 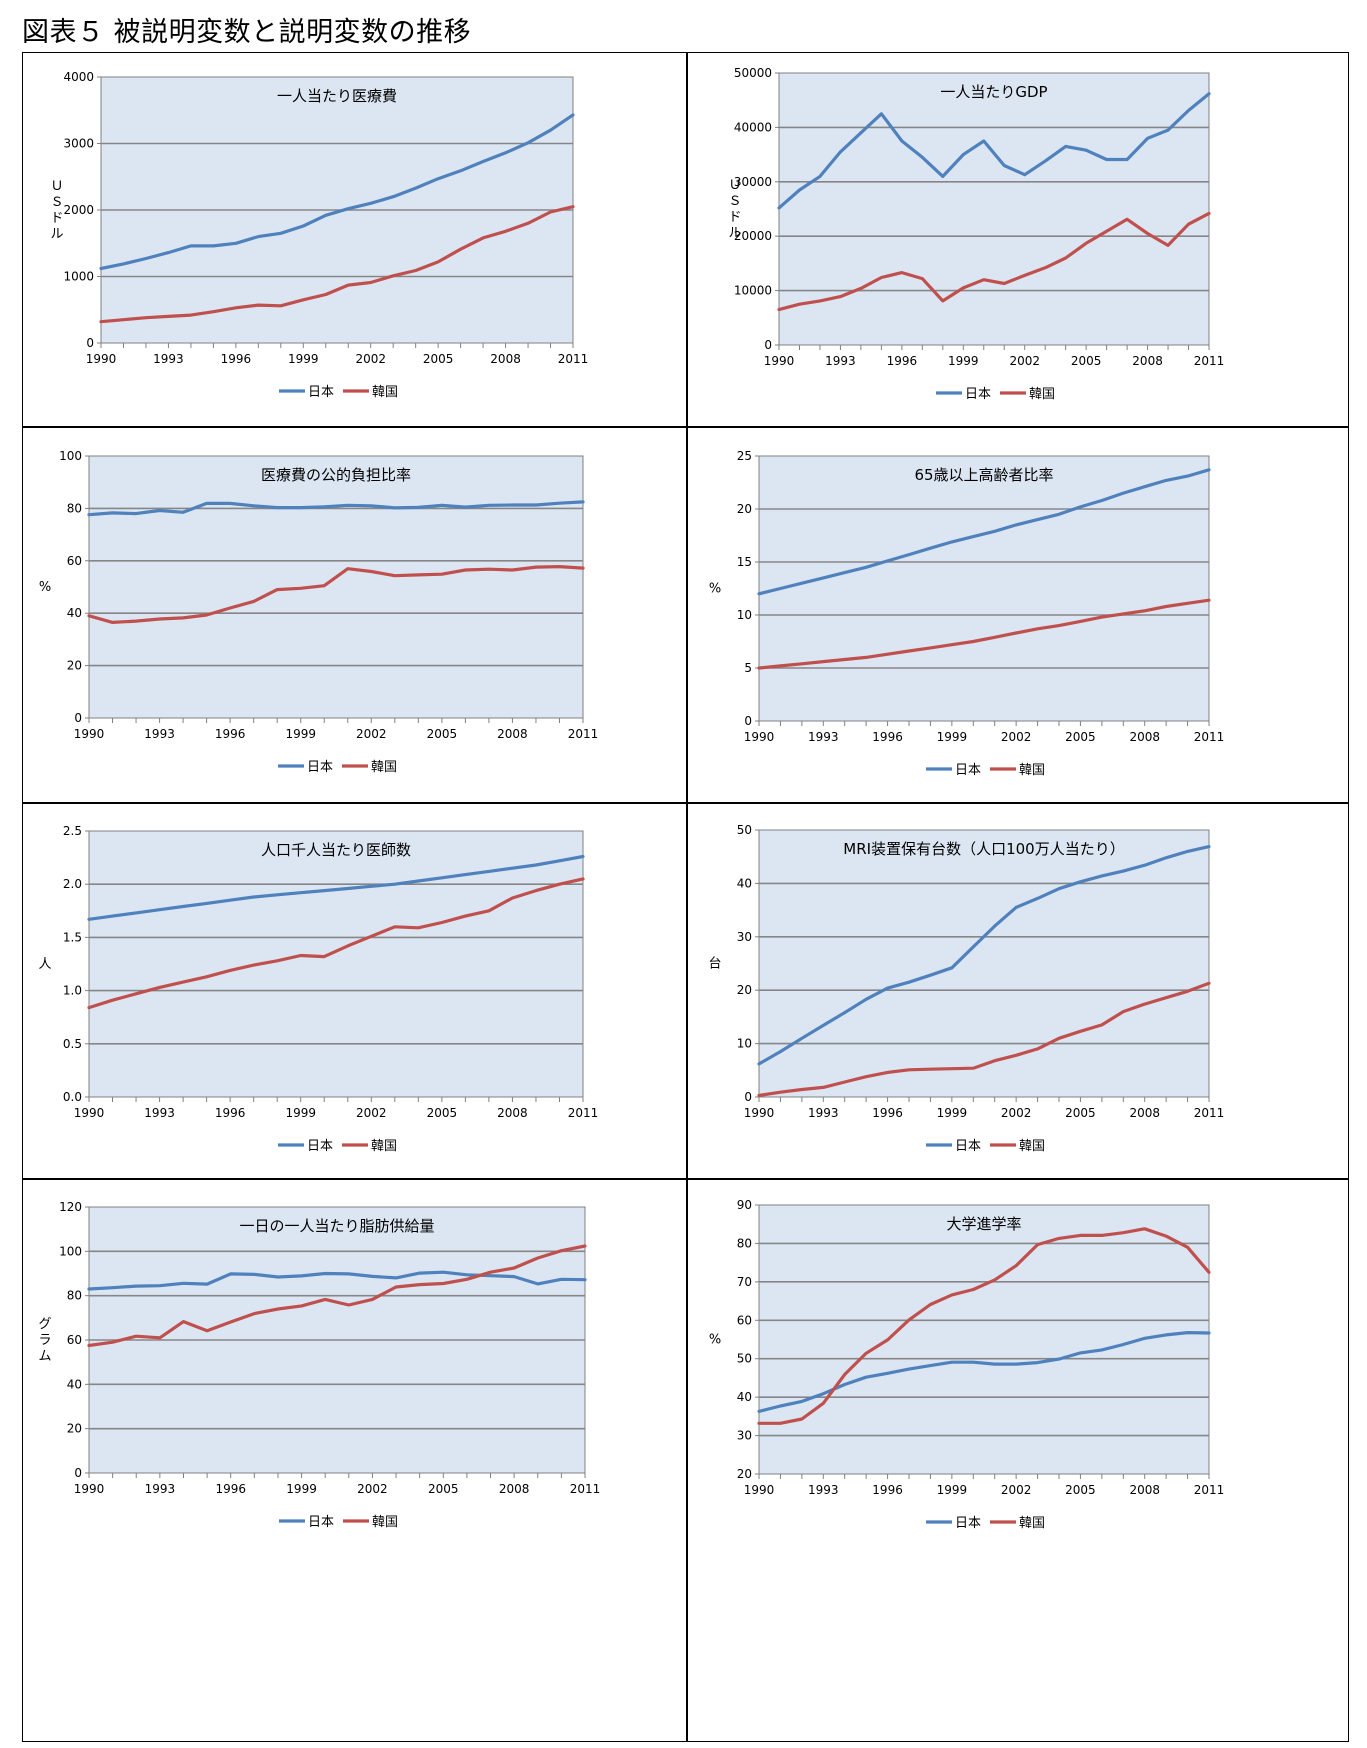 I want to click on y-tick-label: 0.0, so click(x=72, y=1097).